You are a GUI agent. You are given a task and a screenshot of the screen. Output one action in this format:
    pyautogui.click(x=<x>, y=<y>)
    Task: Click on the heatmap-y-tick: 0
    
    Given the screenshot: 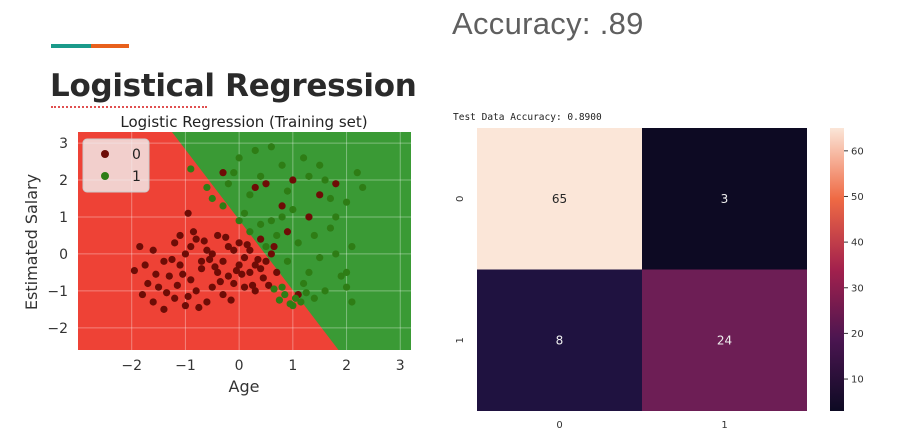 What is the action you would take?
    pyautogui.click(x=460, y=199)
    